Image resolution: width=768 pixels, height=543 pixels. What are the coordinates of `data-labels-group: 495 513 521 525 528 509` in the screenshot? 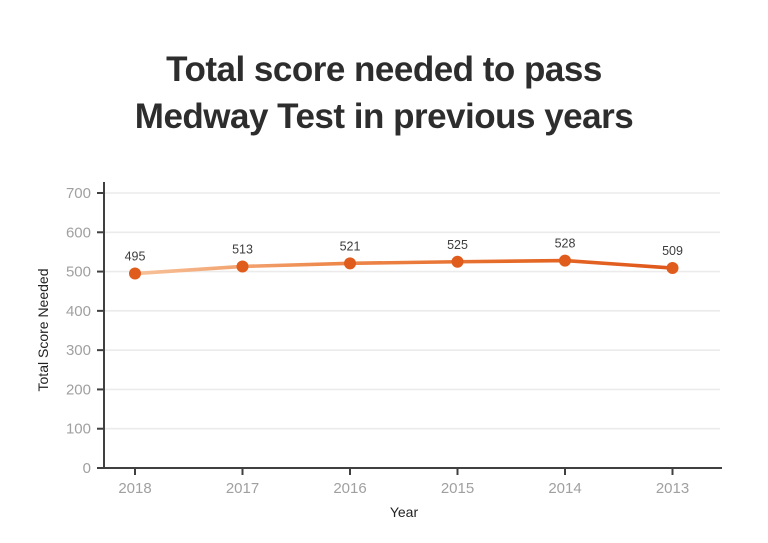 It's located at (404, 250).